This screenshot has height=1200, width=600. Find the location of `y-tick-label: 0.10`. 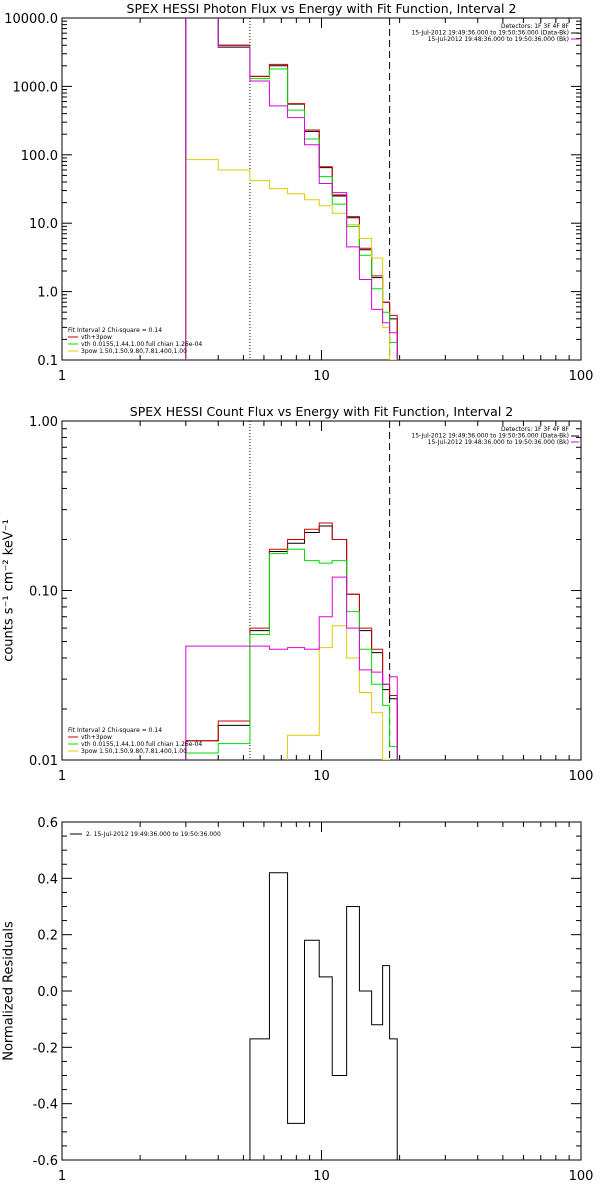

y-tick-label: 0.10 is located at coordinates (43, 592).